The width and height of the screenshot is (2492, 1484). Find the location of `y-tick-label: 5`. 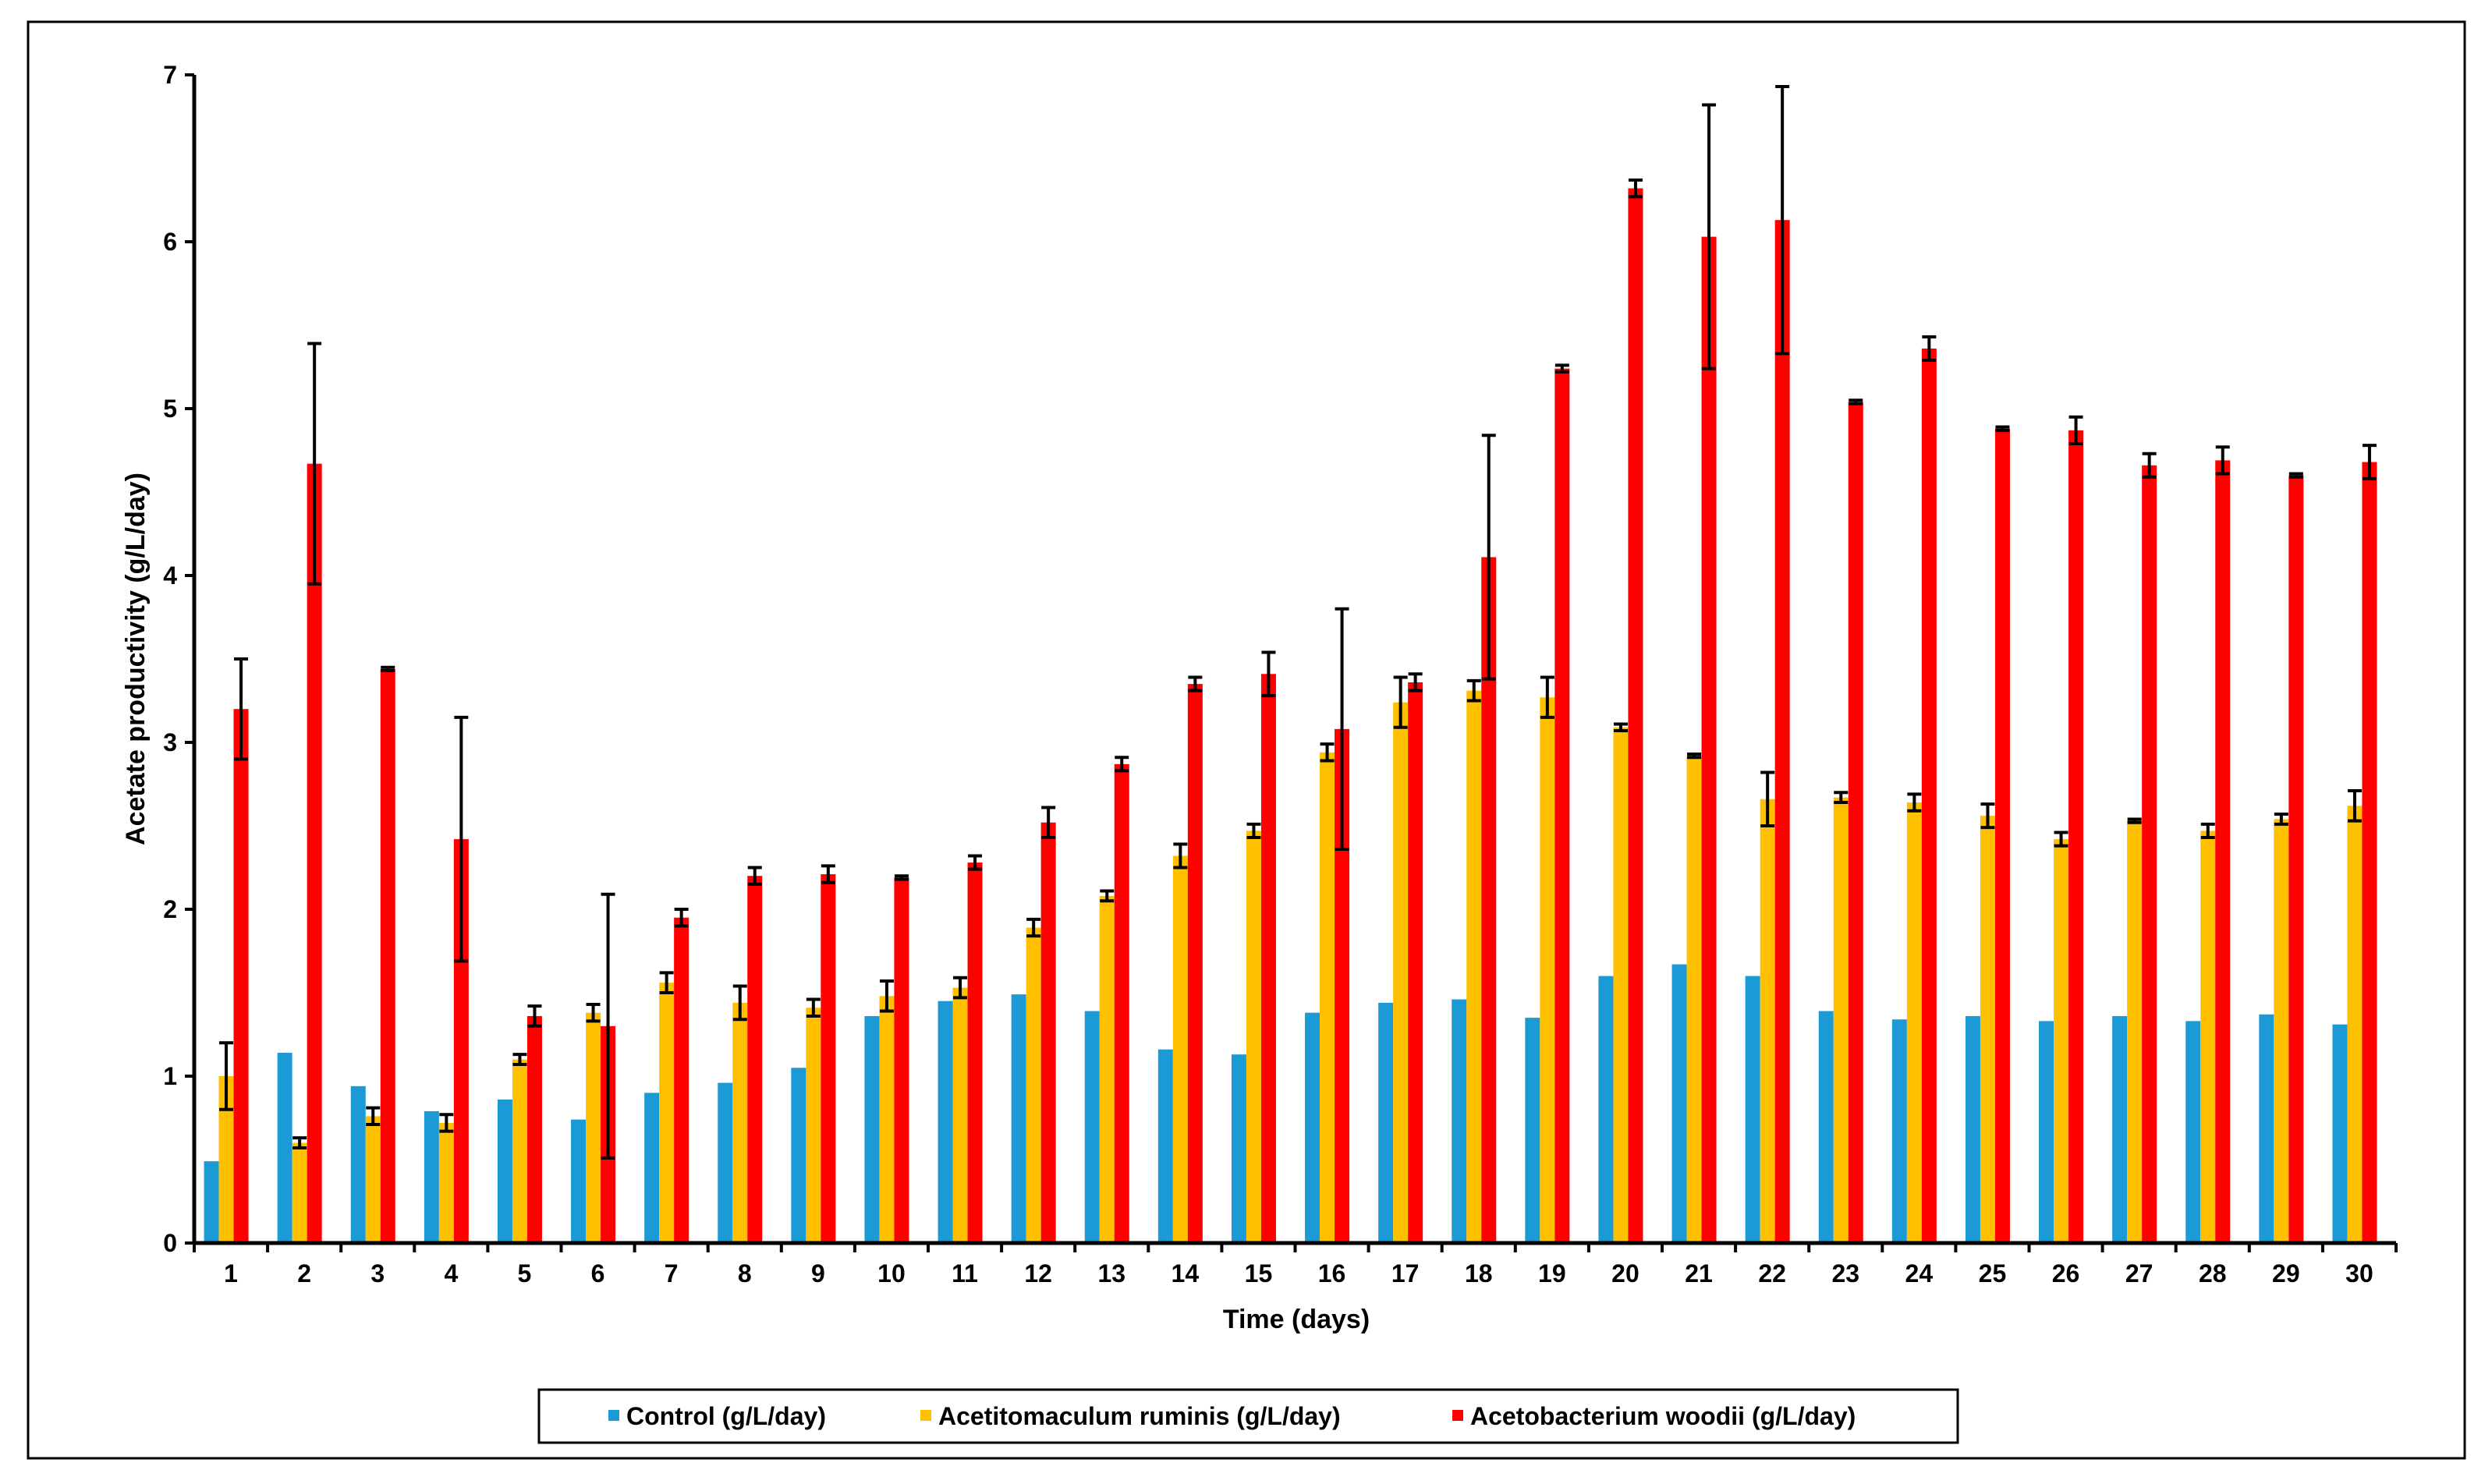

y-tick-label: 5 is located at coordinates (170, 409).